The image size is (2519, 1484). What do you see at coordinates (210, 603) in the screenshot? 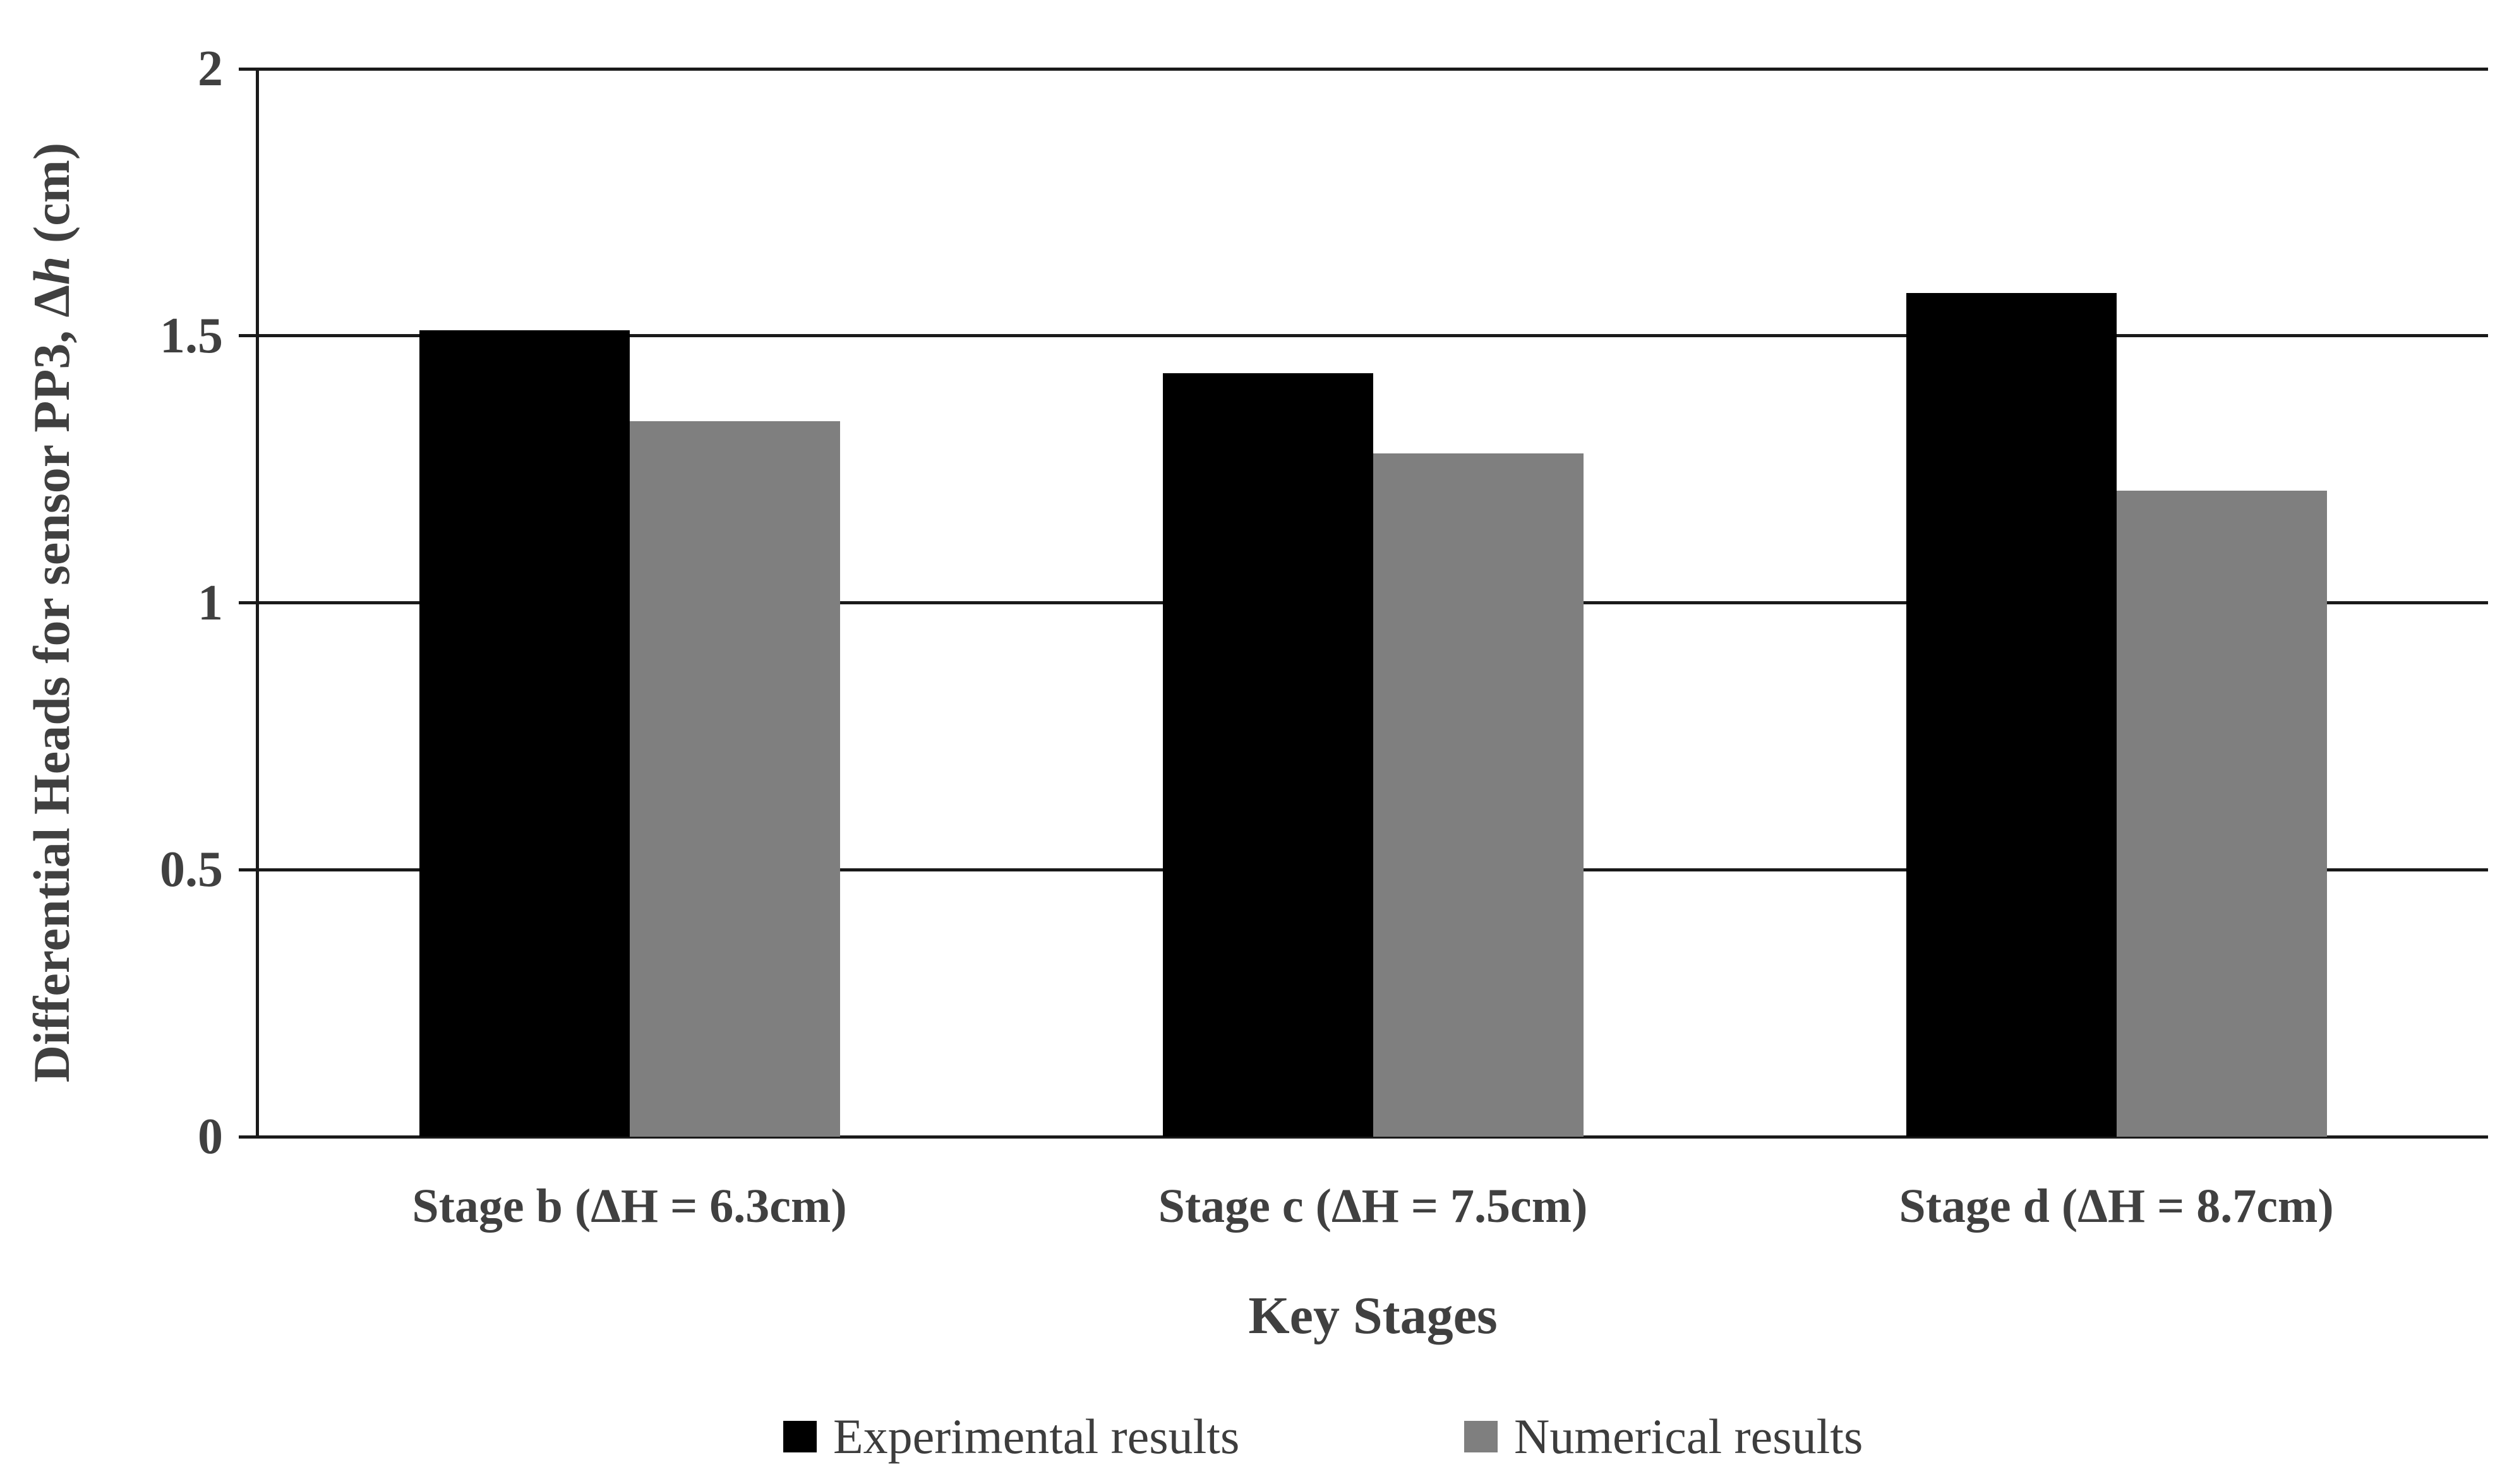
I see `y-tick-label-1: 1` at bounding box center [210, 603].